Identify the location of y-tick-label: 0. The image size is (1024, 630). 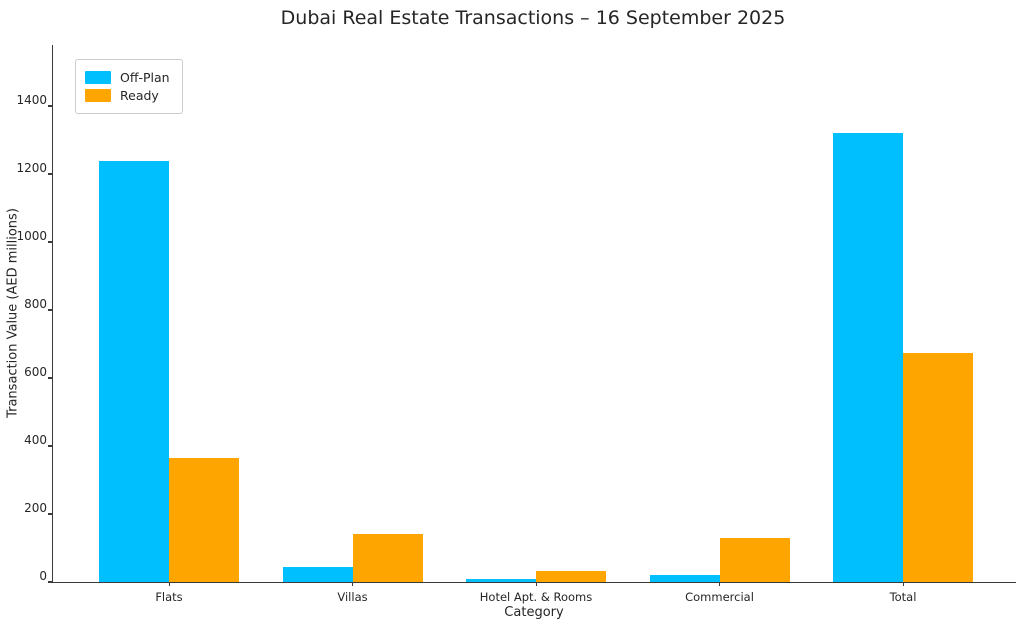
(43, 576).